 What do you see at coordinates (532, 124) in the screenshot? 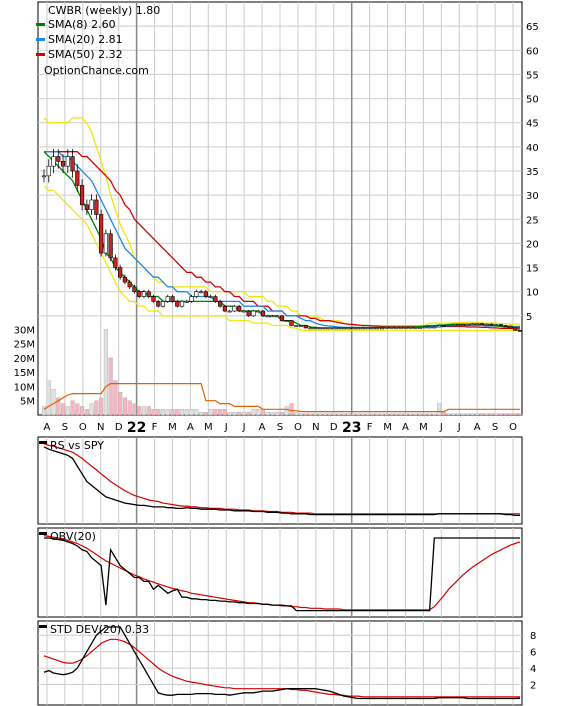
I see `price-tick-label: 45` at bounding box center [532, 124].